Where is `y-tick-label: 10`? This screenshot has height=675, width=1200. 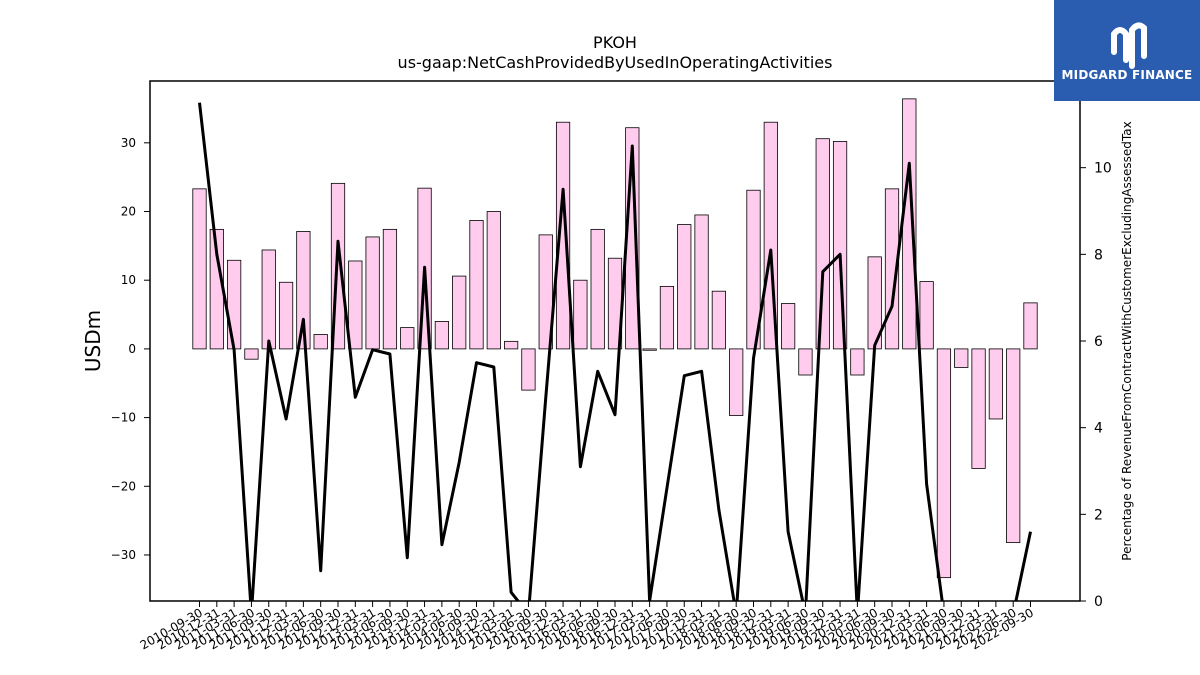
y-tick-label: 10 is located at coordinates (128, 280).